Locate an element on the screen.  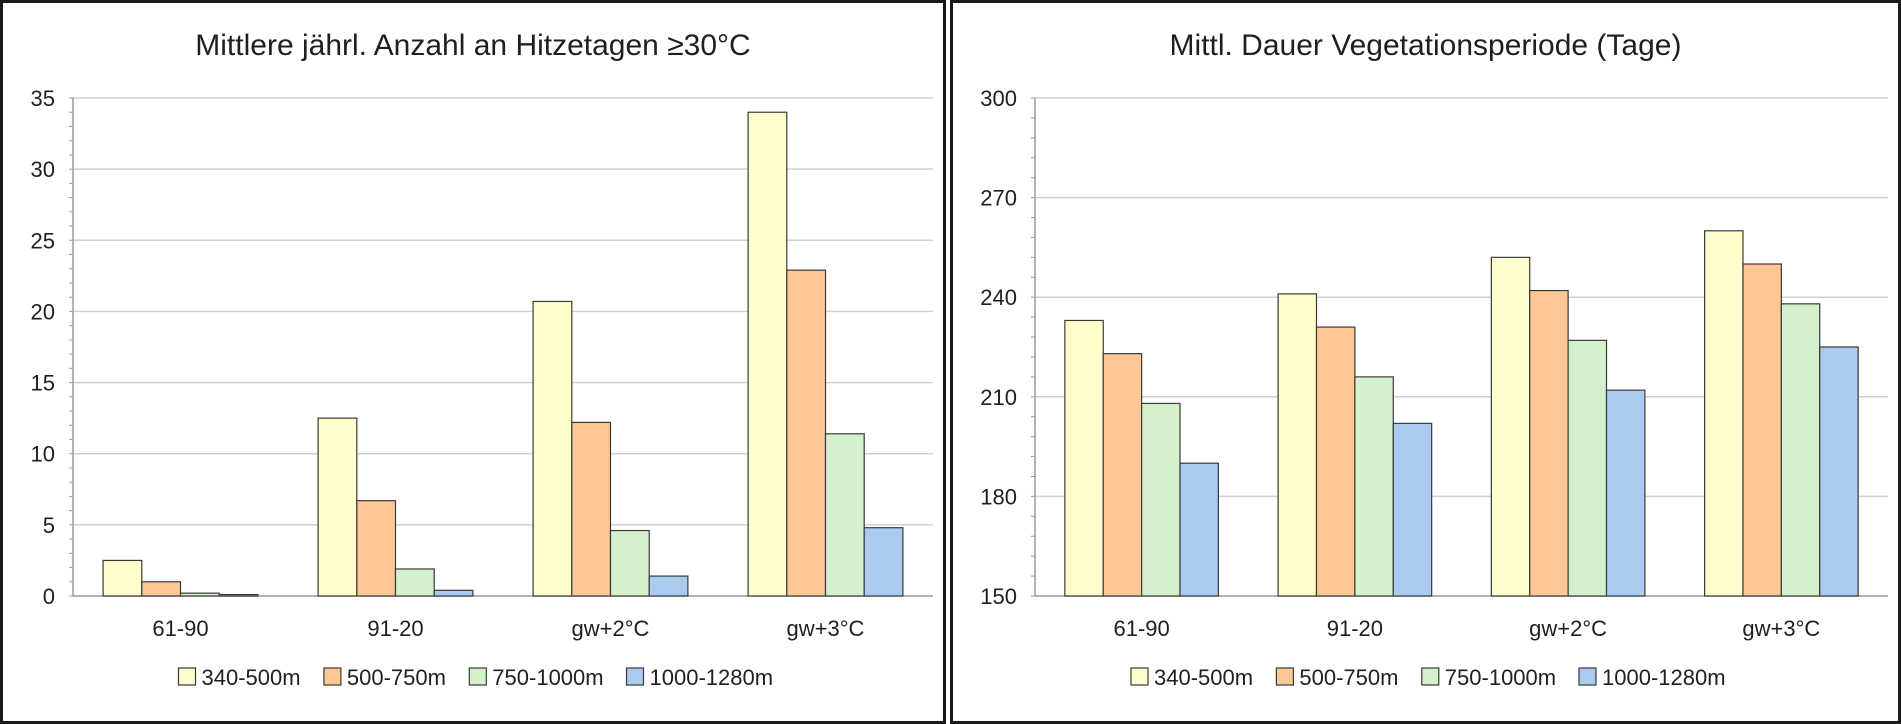
y-tick-label: 35 is located at coordinates (43, 98).